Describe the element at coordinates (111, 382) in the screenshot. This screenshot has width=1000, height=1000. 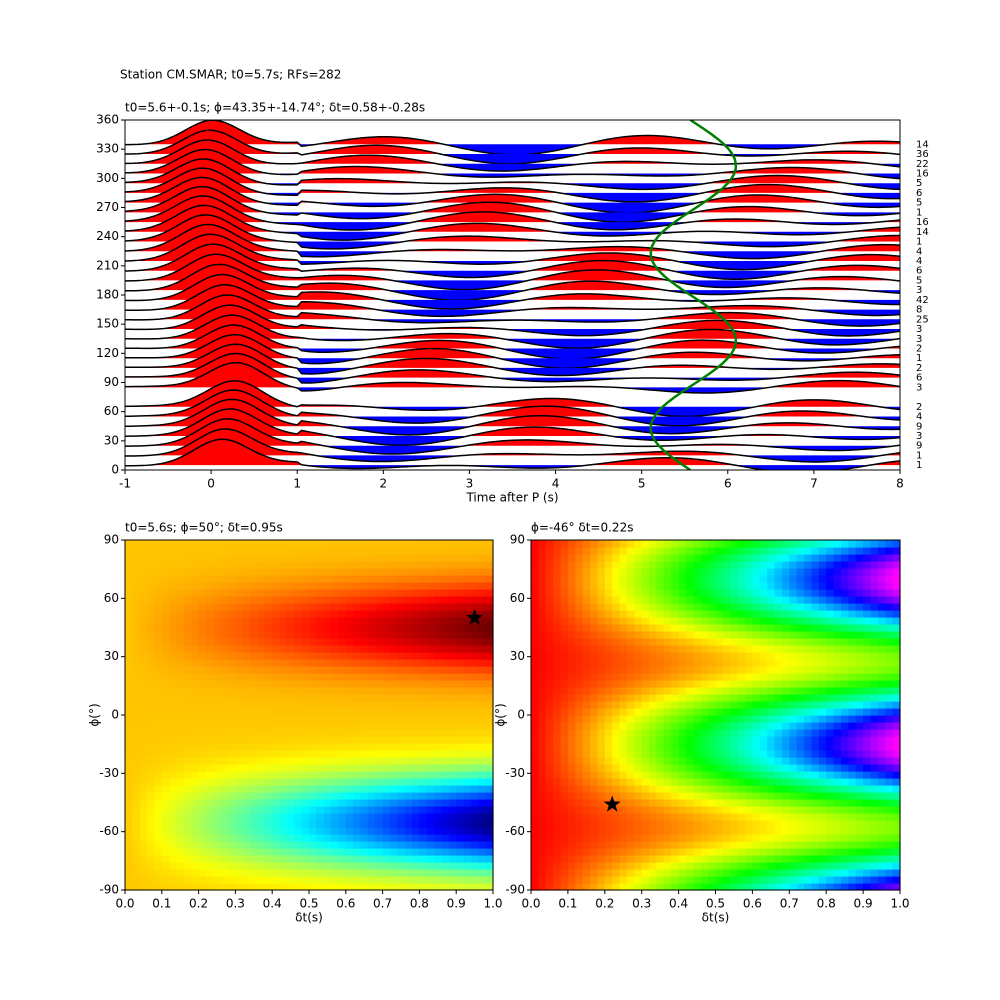
I see `y-tick-label: 90` at that location.